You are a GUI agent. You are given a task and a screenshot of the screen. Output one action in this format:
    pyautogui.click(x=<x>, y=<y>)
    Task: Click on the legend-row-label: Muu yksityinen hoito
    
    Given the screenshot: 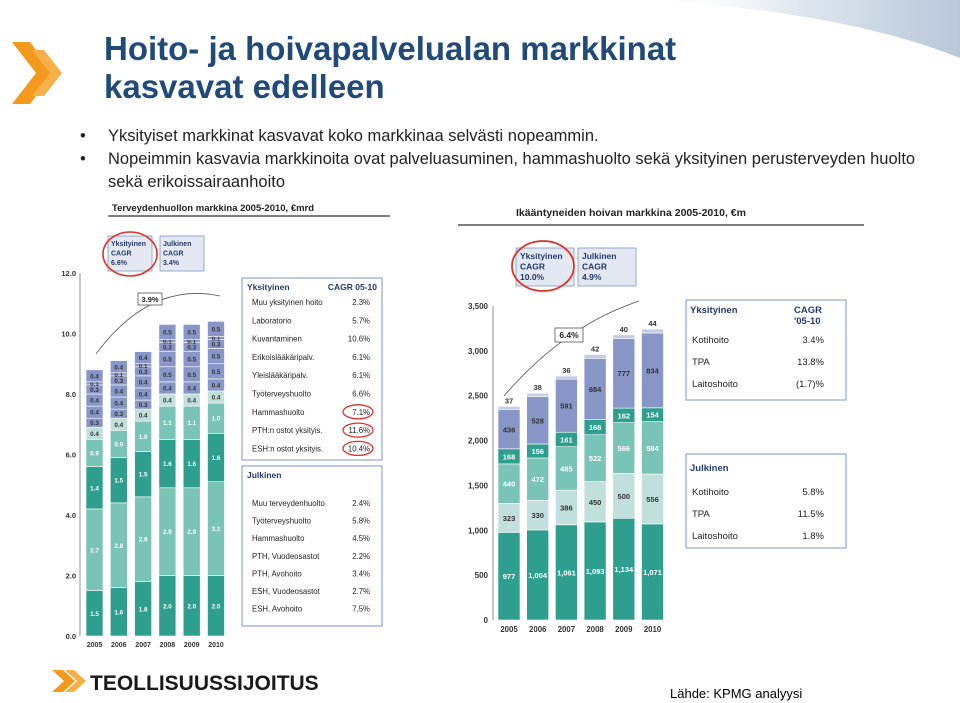 What is the action you would take?
    pyautogui.click(x=287, y=302)
    